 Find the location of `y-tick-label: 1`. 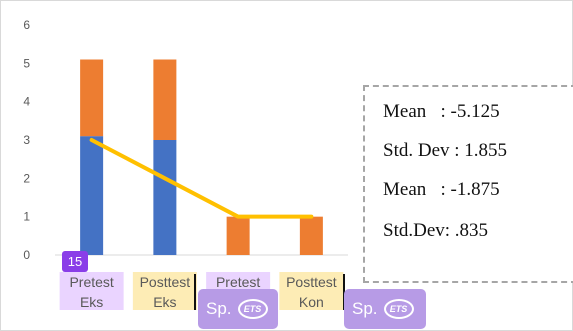

y-tick-label: 1 is located at coordinates (26, 217).